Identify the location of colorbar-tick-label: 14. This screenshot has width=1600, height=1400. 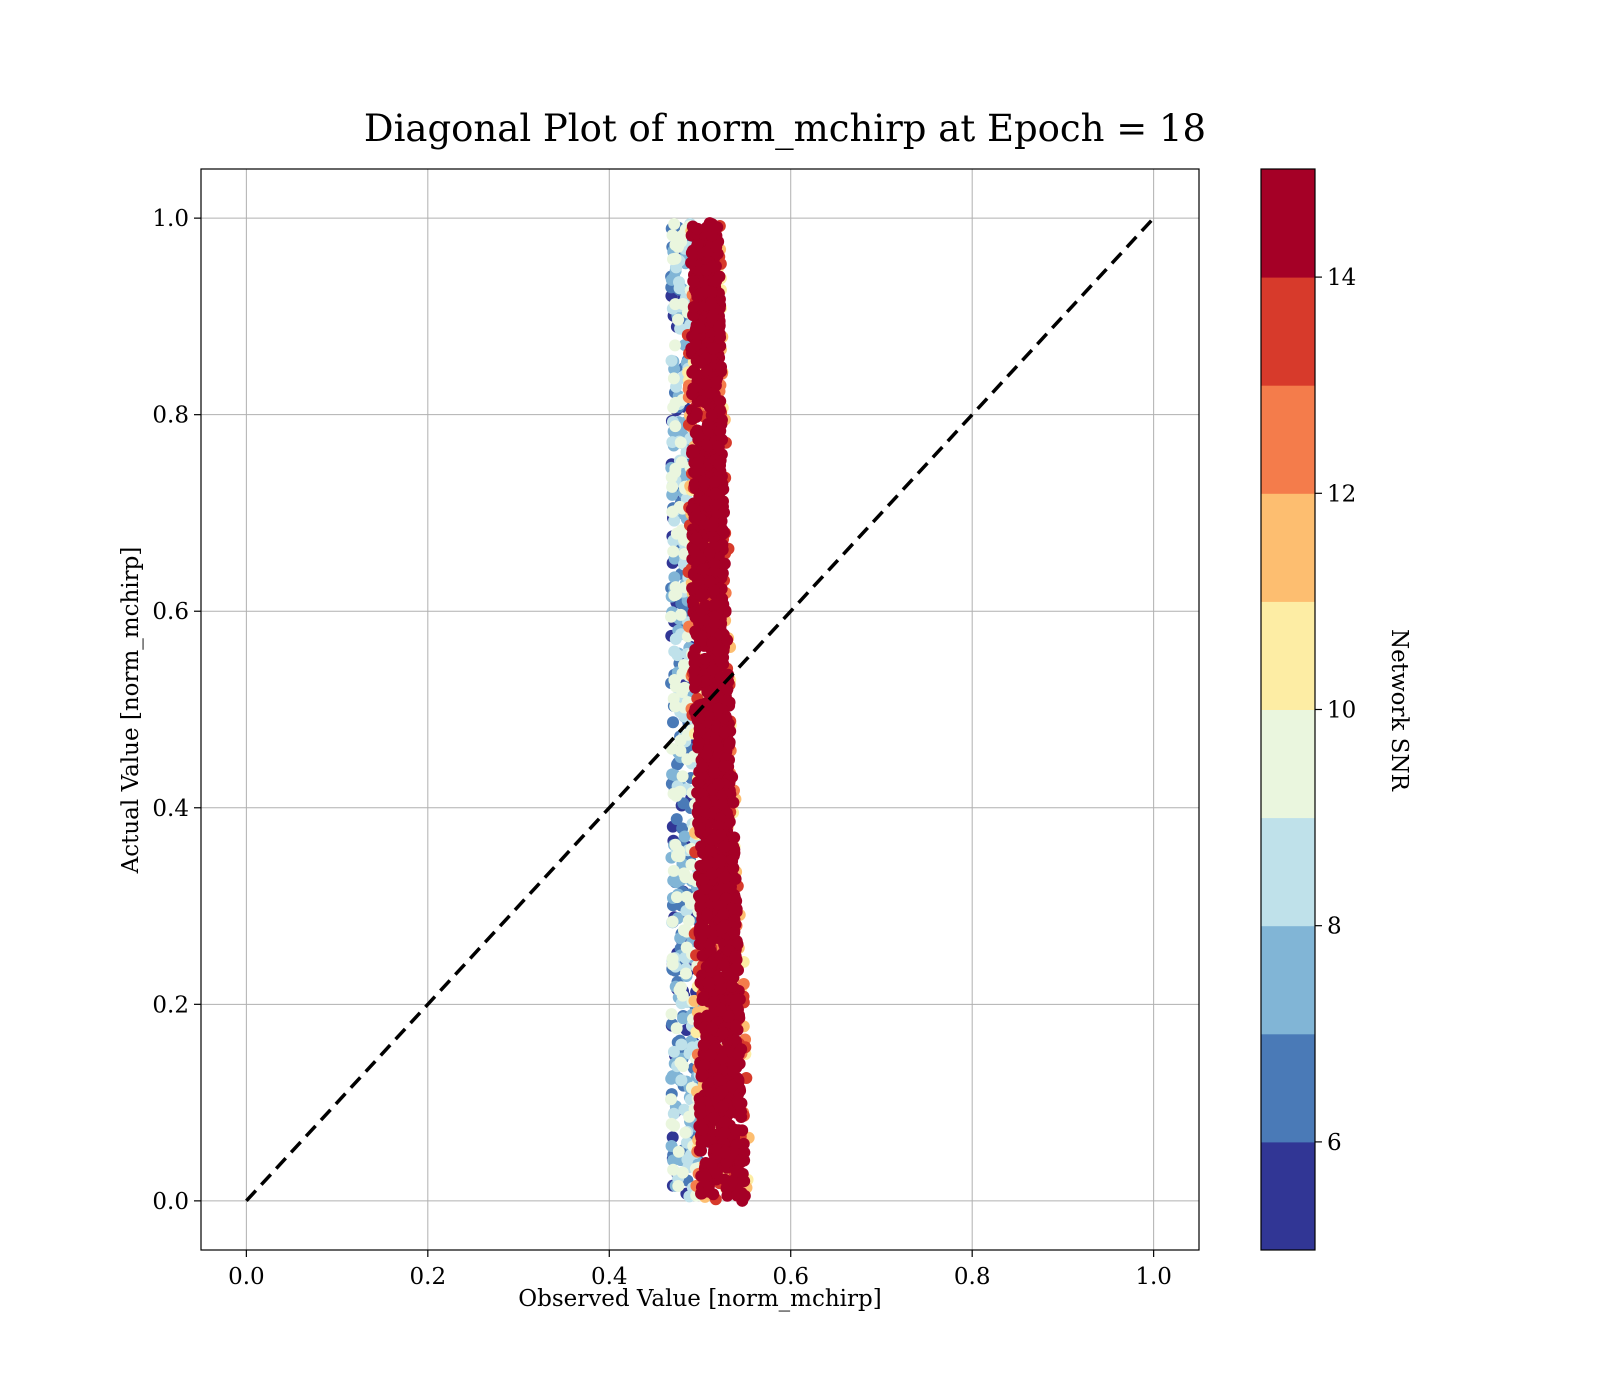
(1341, 278).